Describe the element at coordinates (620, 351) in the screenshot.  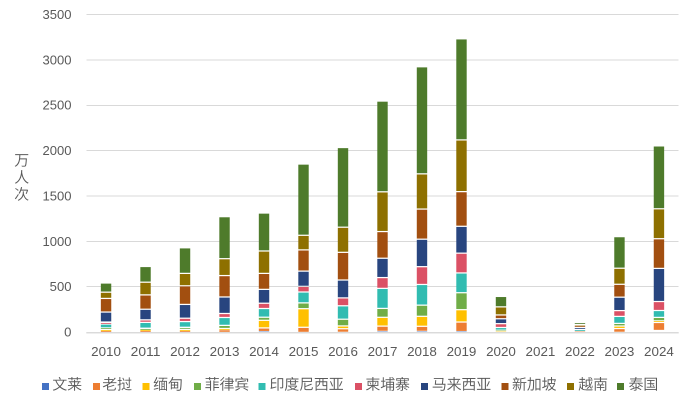
I see `svg-text: 2023` at that location.